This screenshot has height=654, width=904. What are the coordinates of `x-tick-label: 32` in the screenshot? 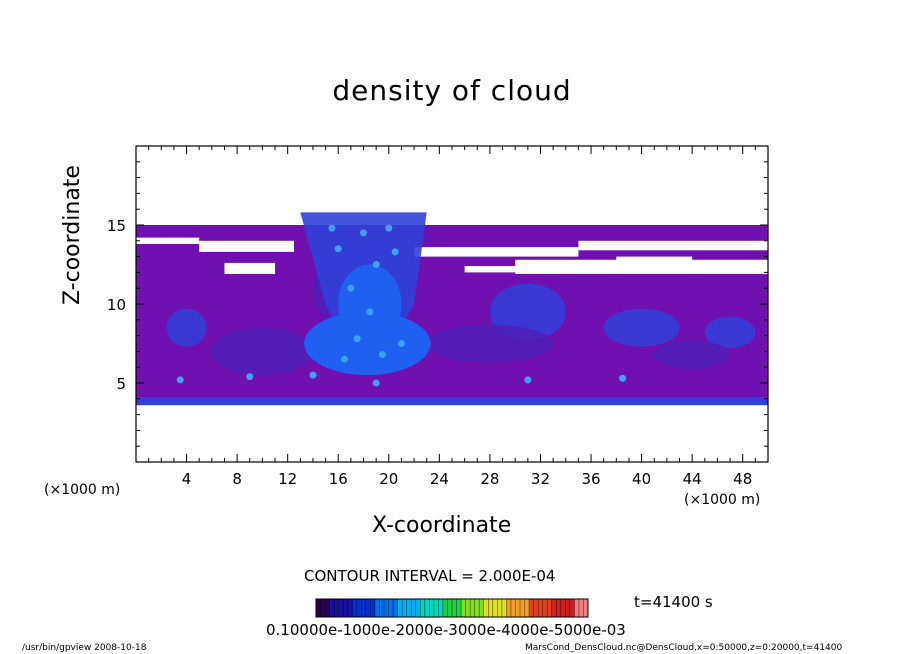 It's located at (540, 479).